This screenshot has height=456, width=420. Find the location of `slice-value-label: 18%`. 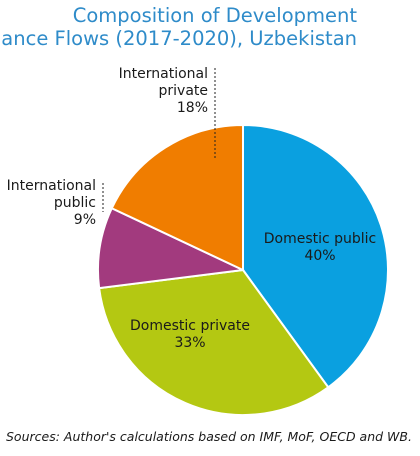

slice-value-label: 18% is located at coordinates (192, 108).